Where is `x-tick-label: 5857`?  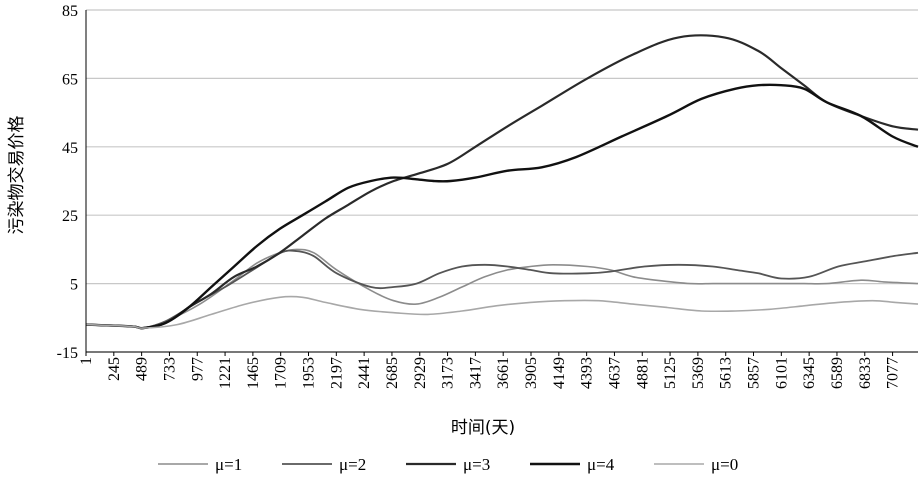 x-tick-label: 5857 is located at coordinates (754, 373).